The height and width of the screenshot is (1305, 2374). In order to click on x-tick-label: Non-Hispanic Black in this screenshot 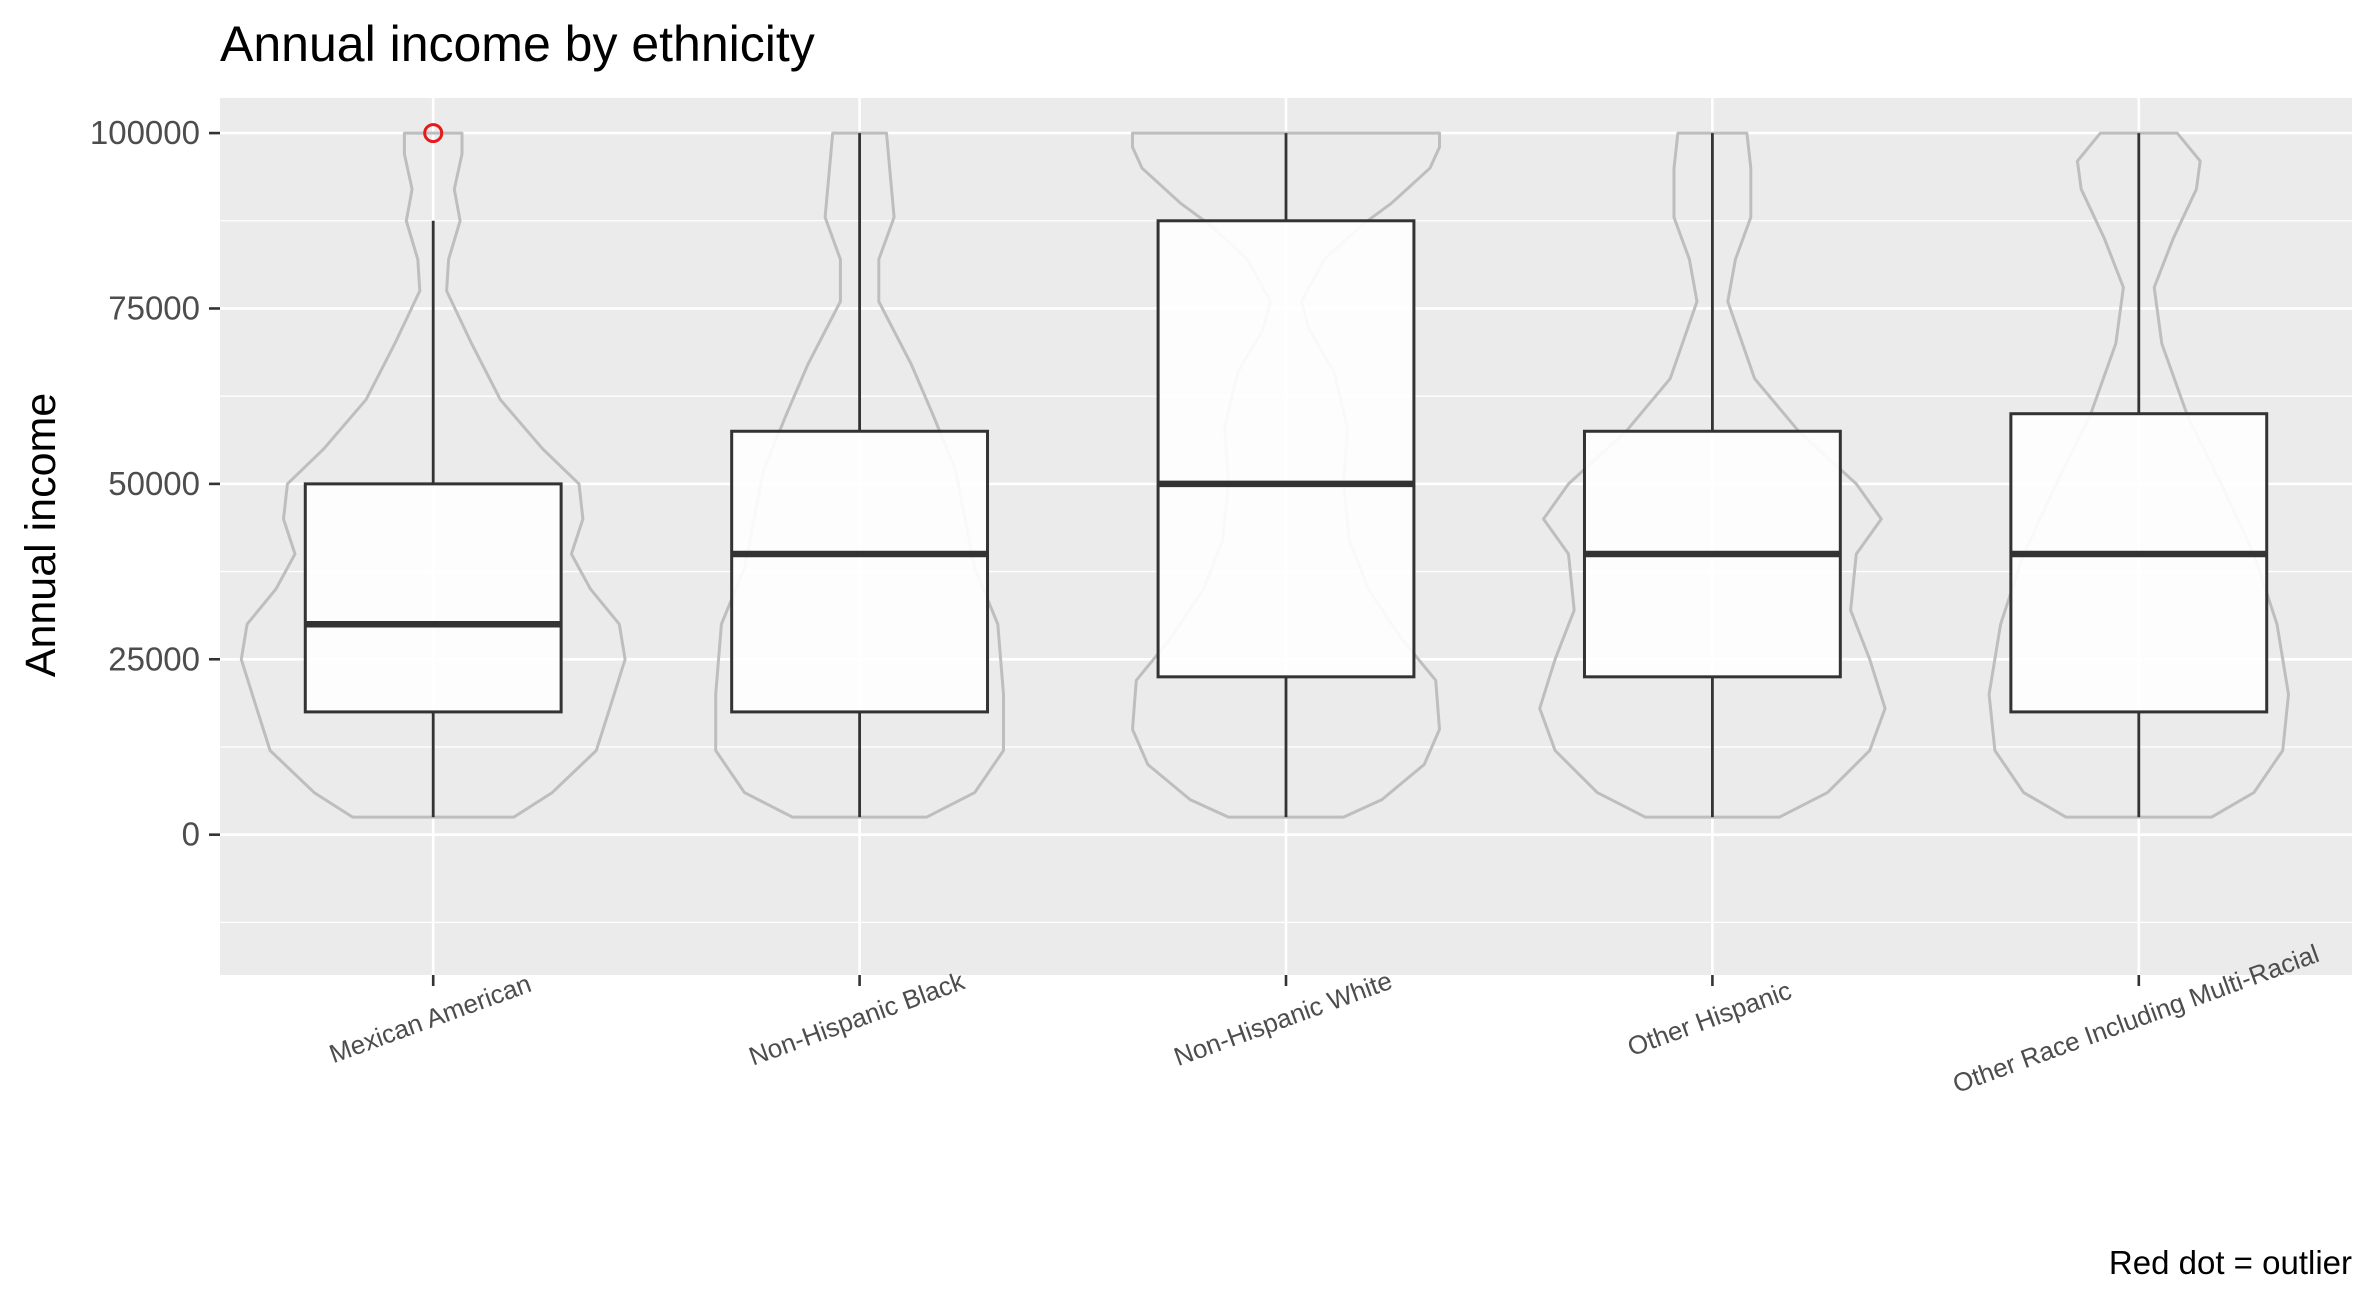, I will do `click(857, 1018)`.